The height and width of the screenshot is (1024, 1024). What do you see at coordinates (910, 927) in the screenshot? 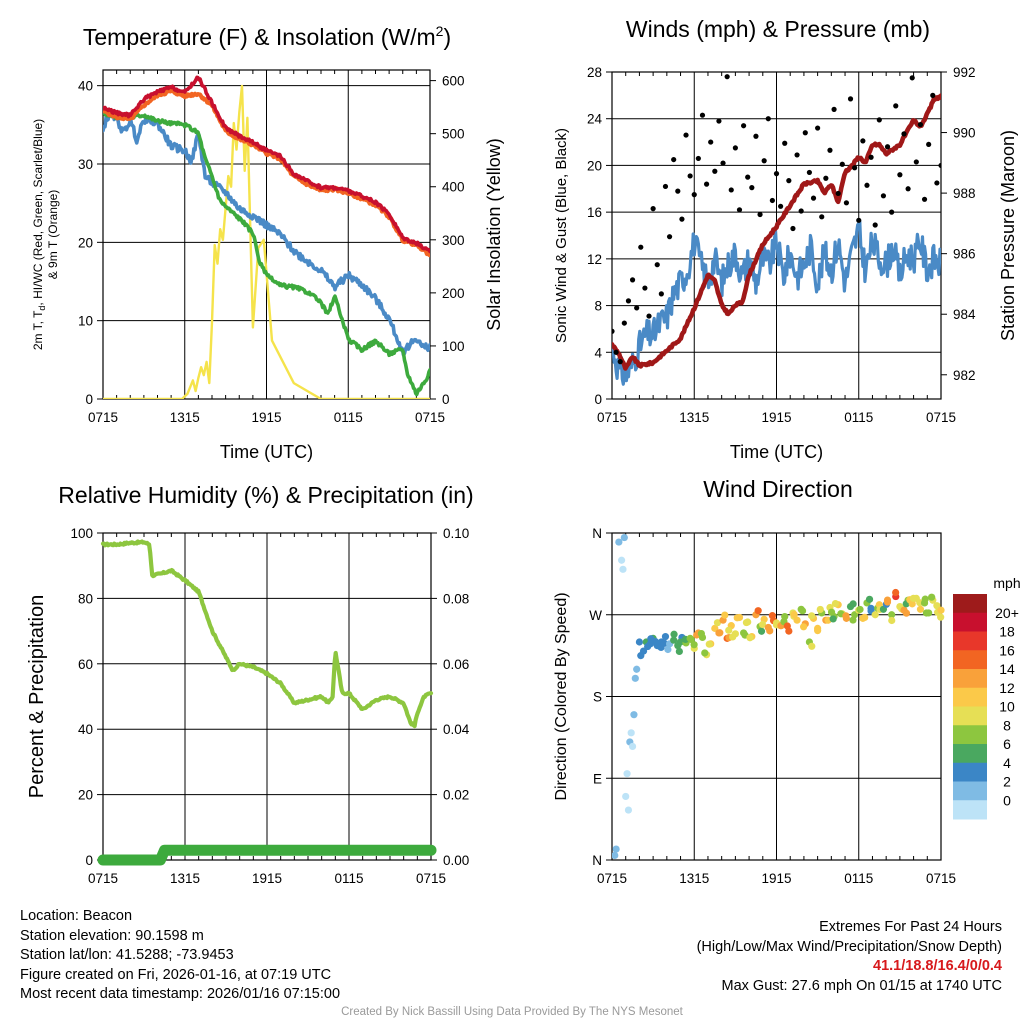
I see `extremes-title: Extremes For Past 24 Hours` at bounding box center [910, 927].